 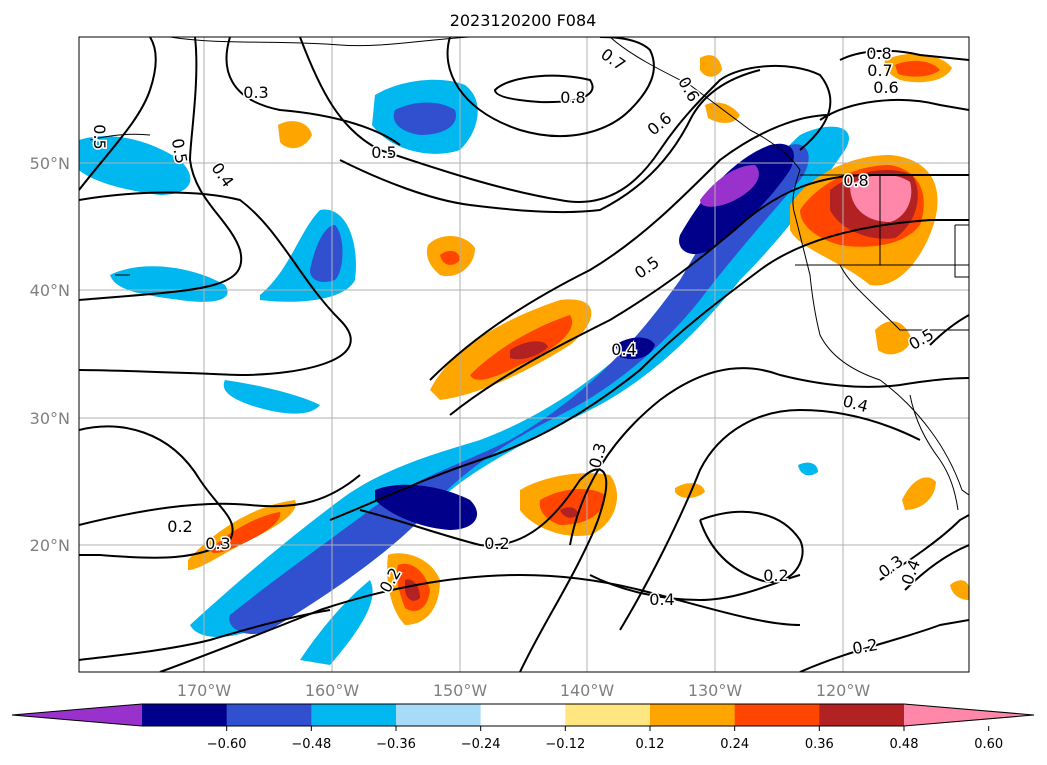 What do you see at coordinates (808, 469) in the screenshot?
I see `negative-blob-small` at bounding box center [808, 469].